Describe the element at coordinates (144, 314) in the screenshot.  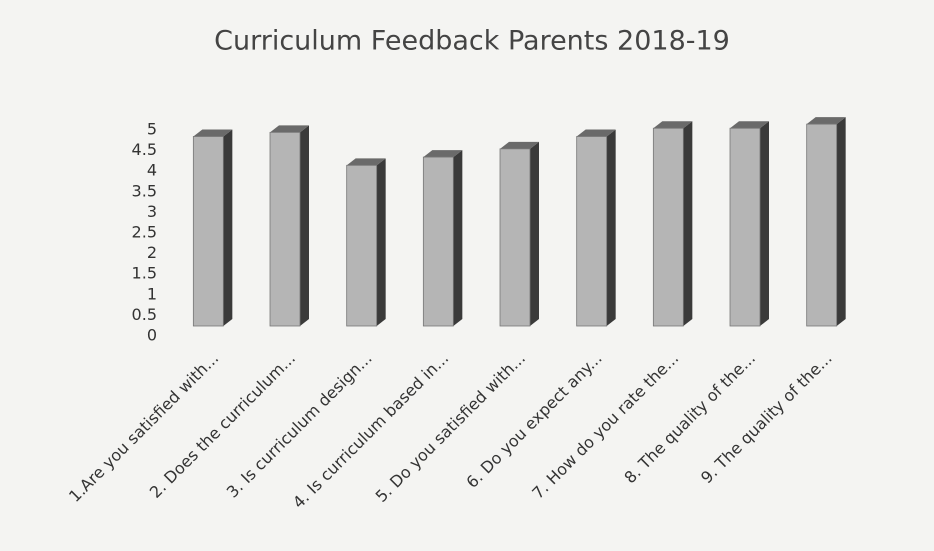
I see `y-tick-label: 0.5` at that location.